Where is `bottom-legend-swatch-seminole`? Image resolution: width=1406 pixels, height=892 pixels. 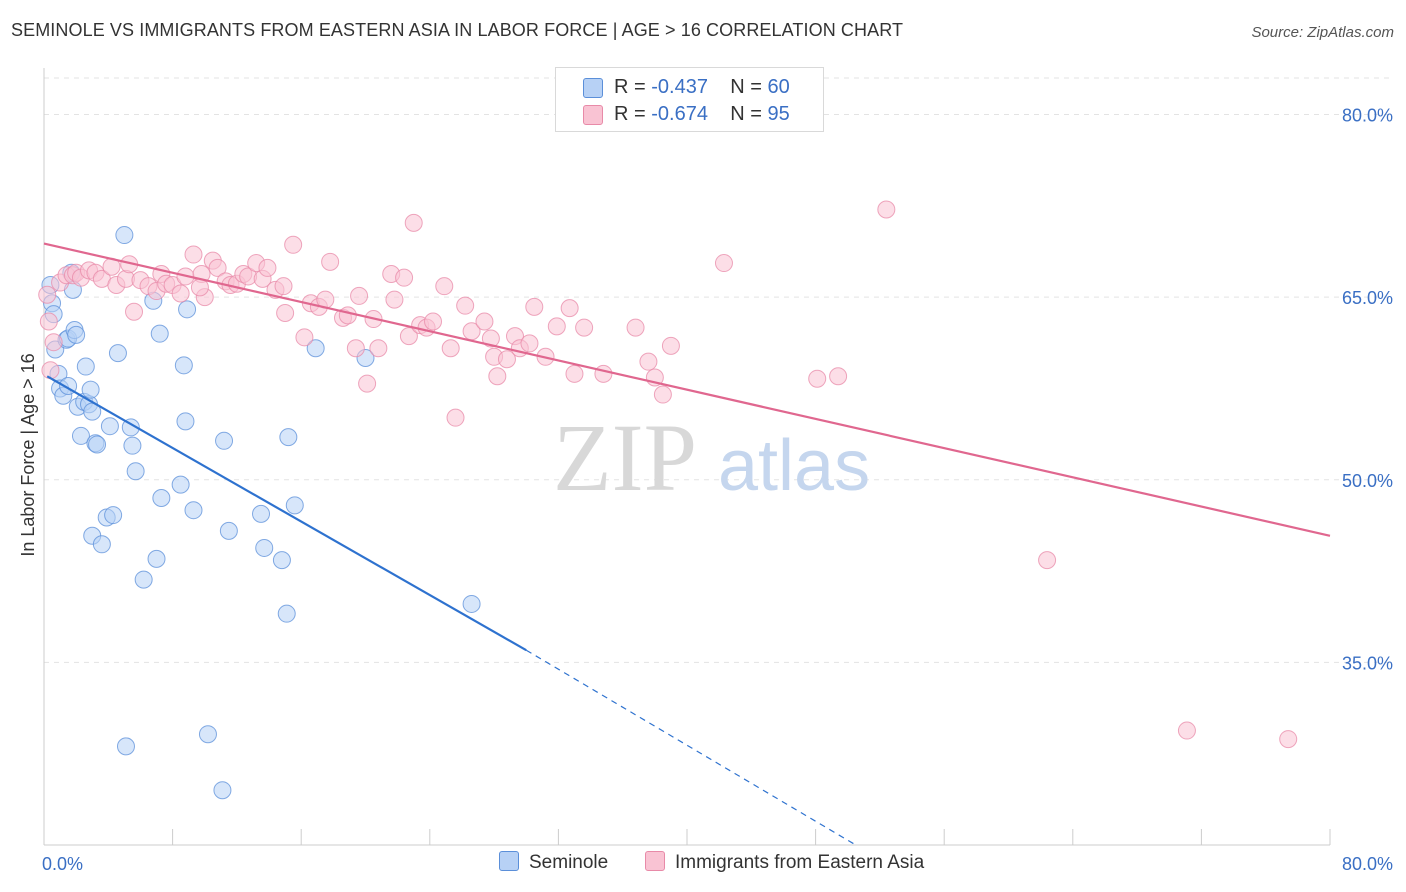
bottom-legend-swatch-seminole is located at coordinates (509, 861).